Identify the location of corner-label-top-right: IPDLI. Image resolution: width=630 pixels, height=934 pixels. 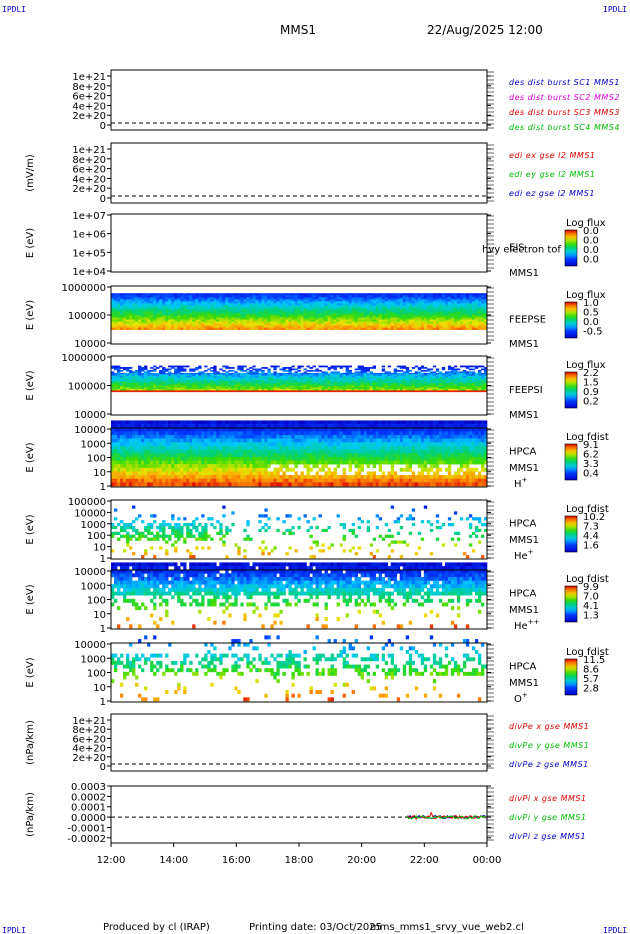
(615, 9).